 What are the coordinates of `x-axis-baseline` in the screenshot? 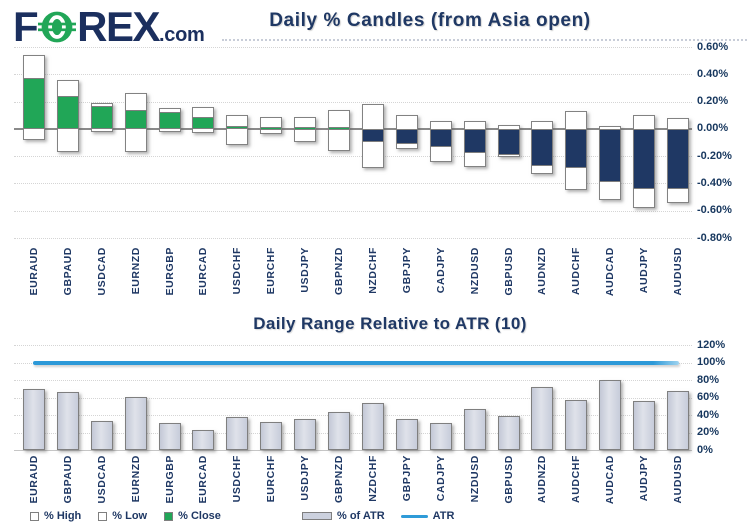 It's located at (353, 450).